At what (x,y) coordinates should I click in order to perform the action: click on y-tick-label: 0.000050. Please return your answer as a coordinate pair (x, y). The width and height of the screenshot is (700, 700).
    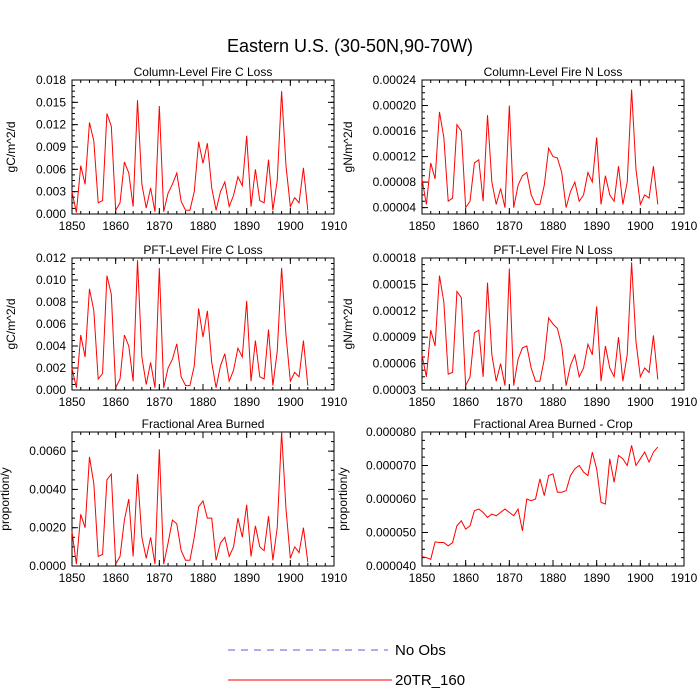
    Looking at the image, I should click on (391, 533).